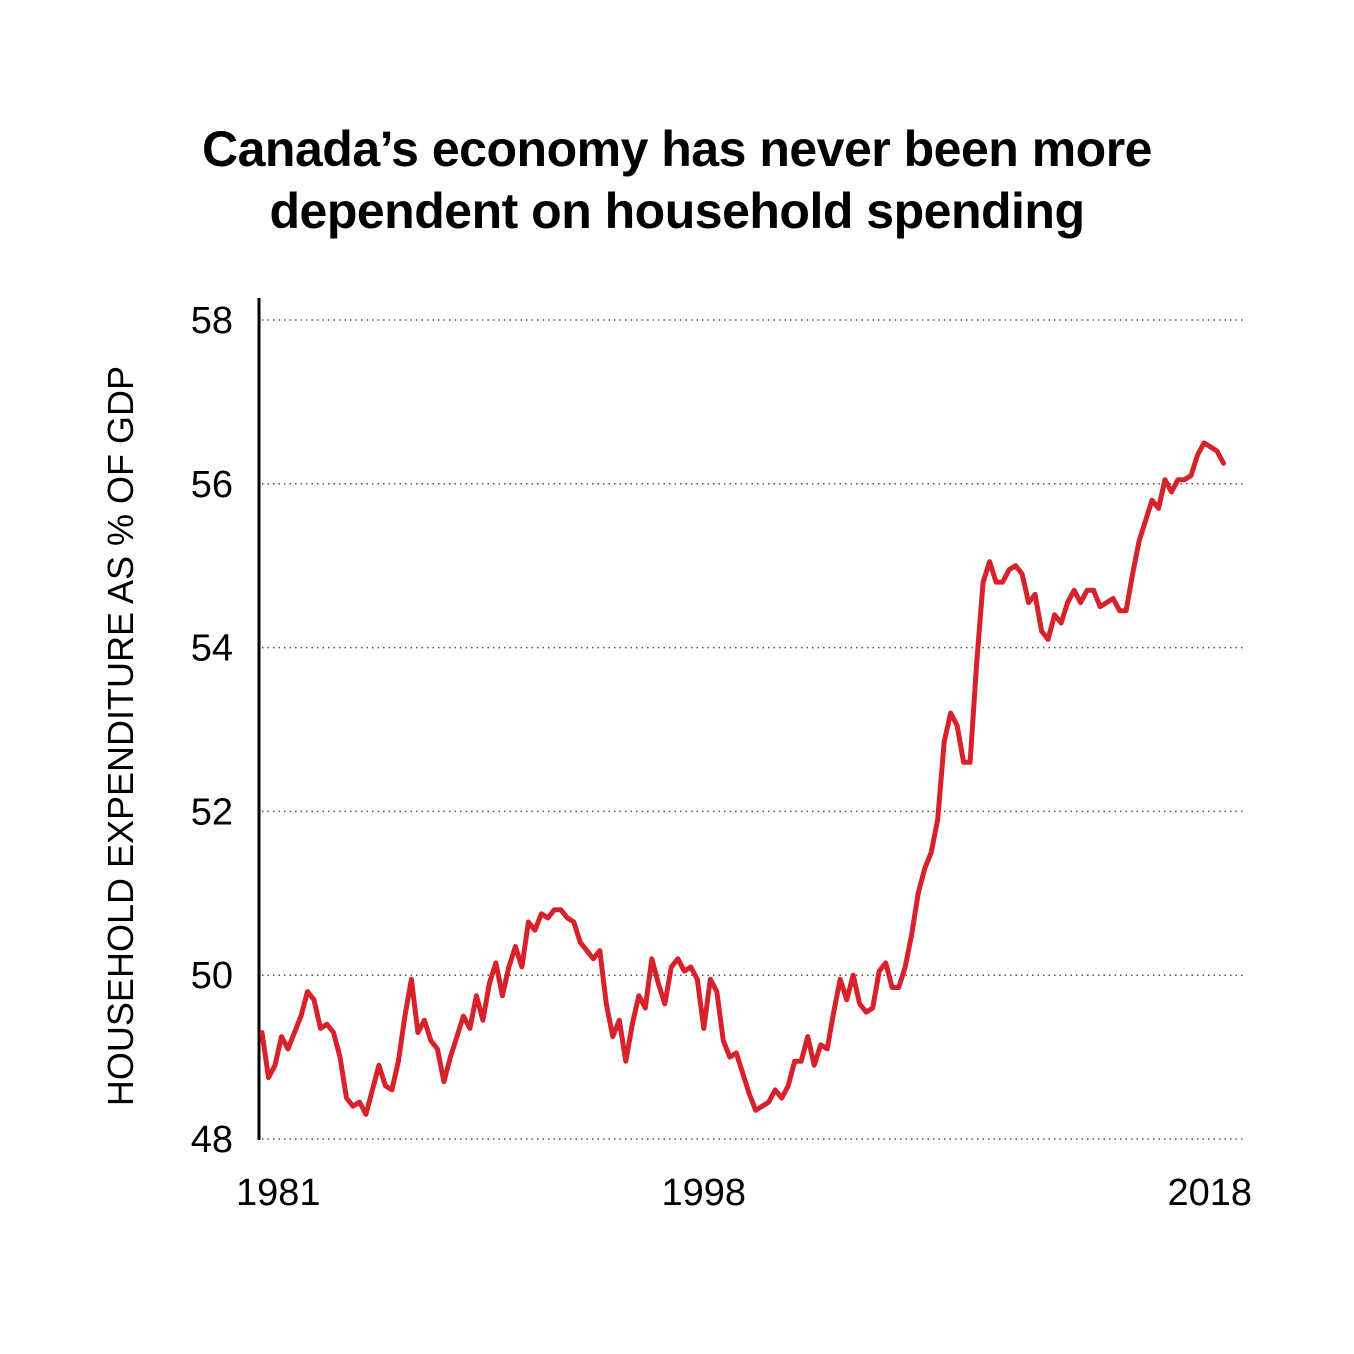 This screenshot has height=1354, width=1354. I want to click on y-tick-label: 50, so click(212, 976).